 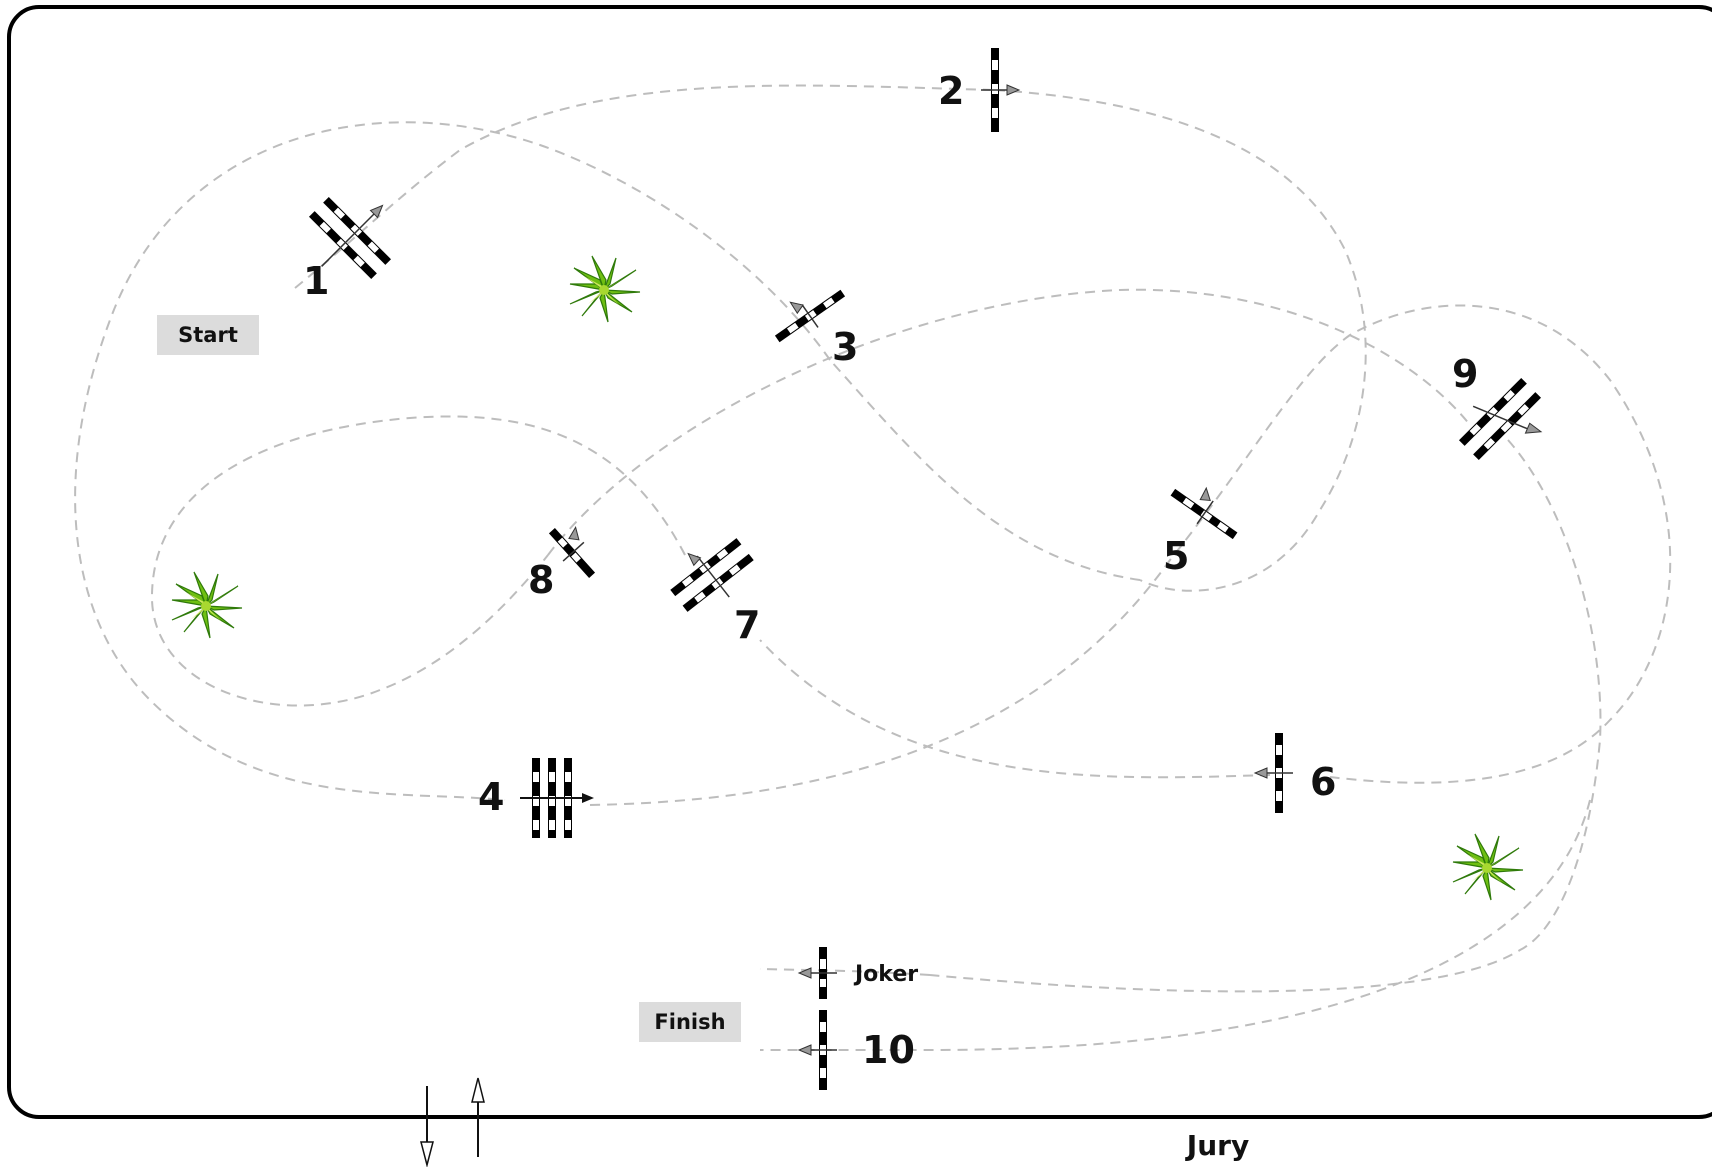 I want to click on arrow-down-icon, so click(x=427, y=1126).